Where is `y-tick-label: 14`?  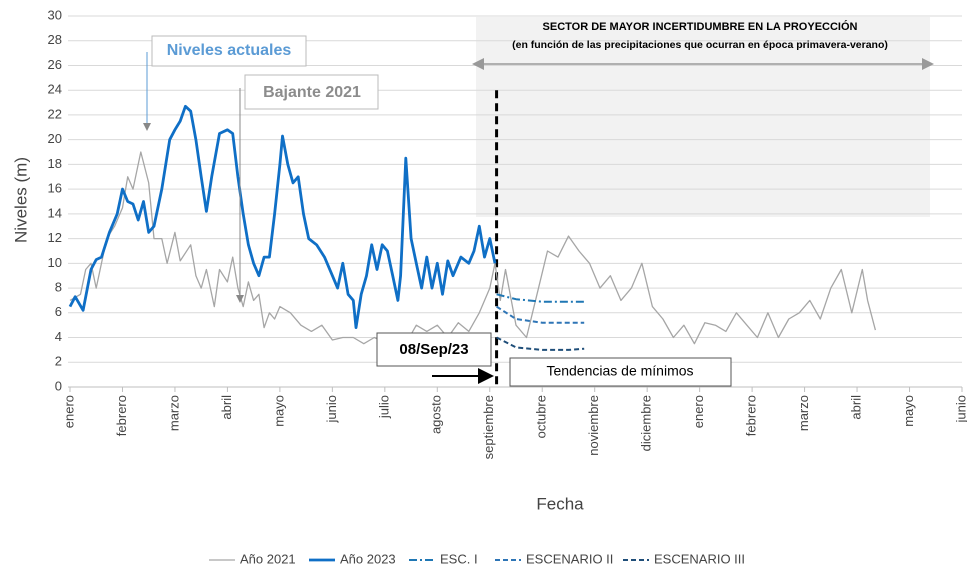
y-tick-label: 14 is located at coordinates (55, 212).